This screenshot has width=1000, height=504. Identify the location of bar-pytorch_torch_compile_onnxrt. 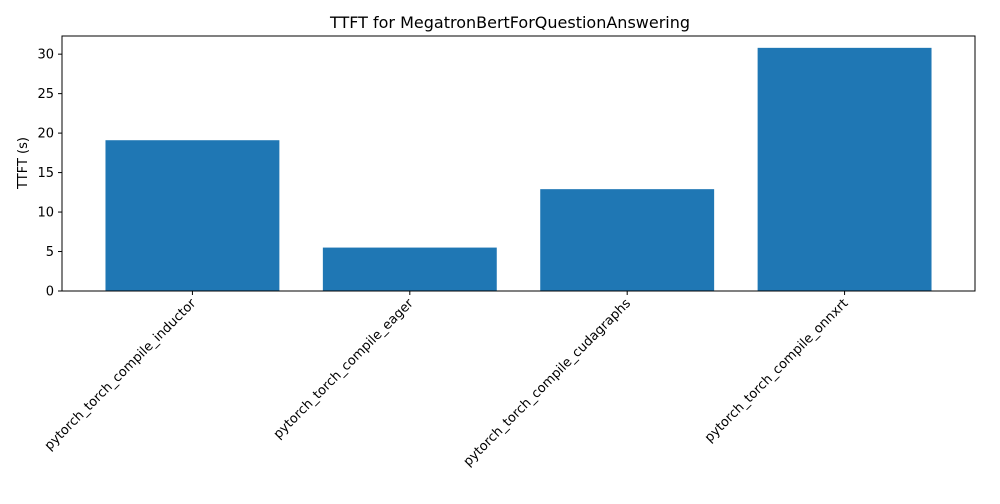
(844, 169).